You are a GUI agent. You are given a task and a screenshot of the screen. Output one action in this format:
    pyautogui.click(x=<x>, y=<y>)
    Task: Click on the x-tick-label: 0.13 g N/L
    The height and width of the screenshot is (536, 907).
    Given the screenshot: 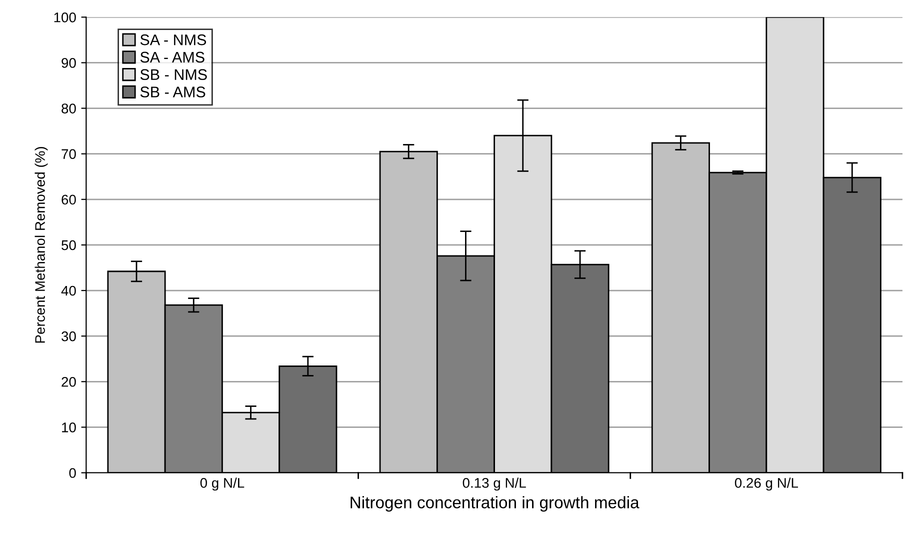 What is the action you would take?
    pyautogui.click(x=494, y=484)
    